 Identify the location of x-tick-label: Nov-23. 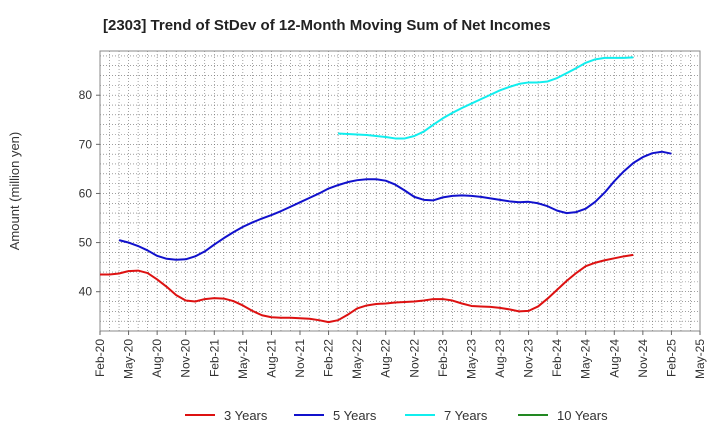
(529, 358).